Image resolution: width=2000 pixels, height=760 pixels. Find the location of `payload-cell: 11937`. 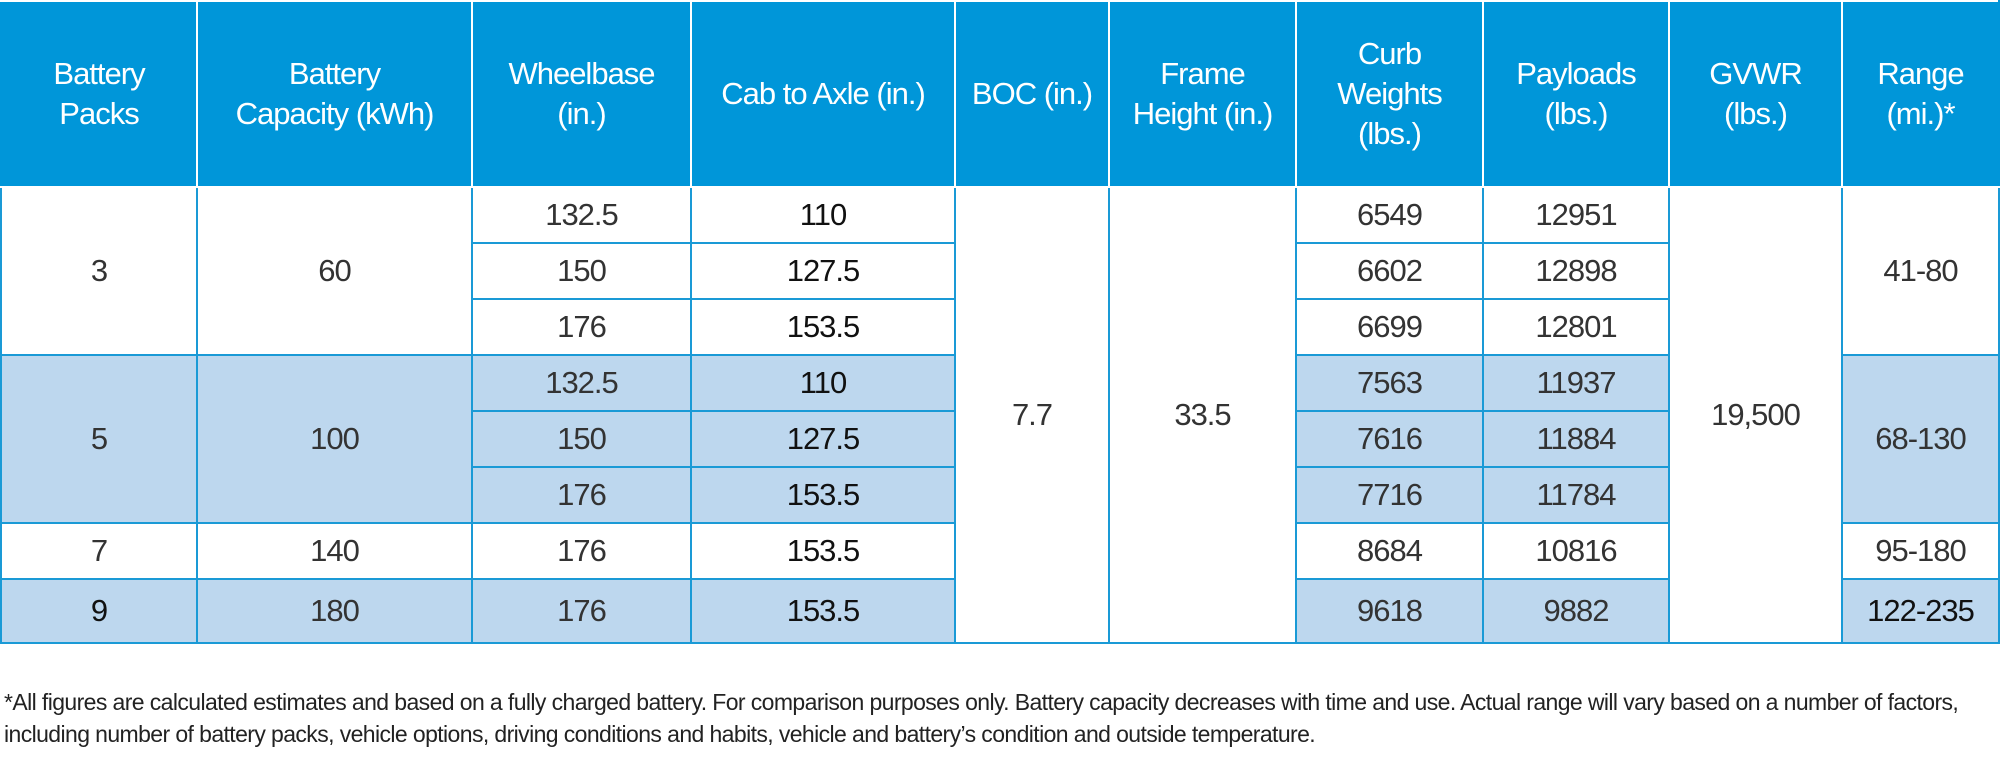

payload-cell: 11937 is located at coordinates (1576, 383).